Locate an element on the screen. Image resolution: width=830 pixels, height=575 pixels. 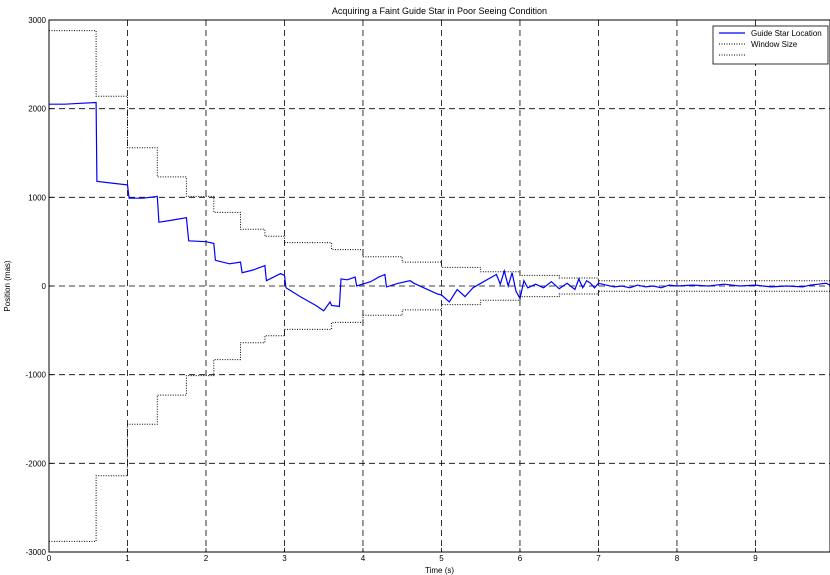
x-tick-label: 1 is located at coordinates (127, 558).